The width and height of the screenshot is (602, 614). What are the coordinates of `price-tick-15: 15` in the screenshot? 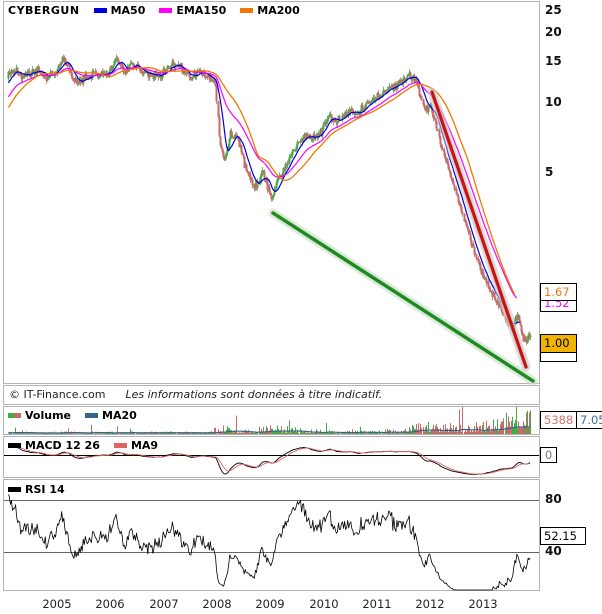 It's located at (553, 61).